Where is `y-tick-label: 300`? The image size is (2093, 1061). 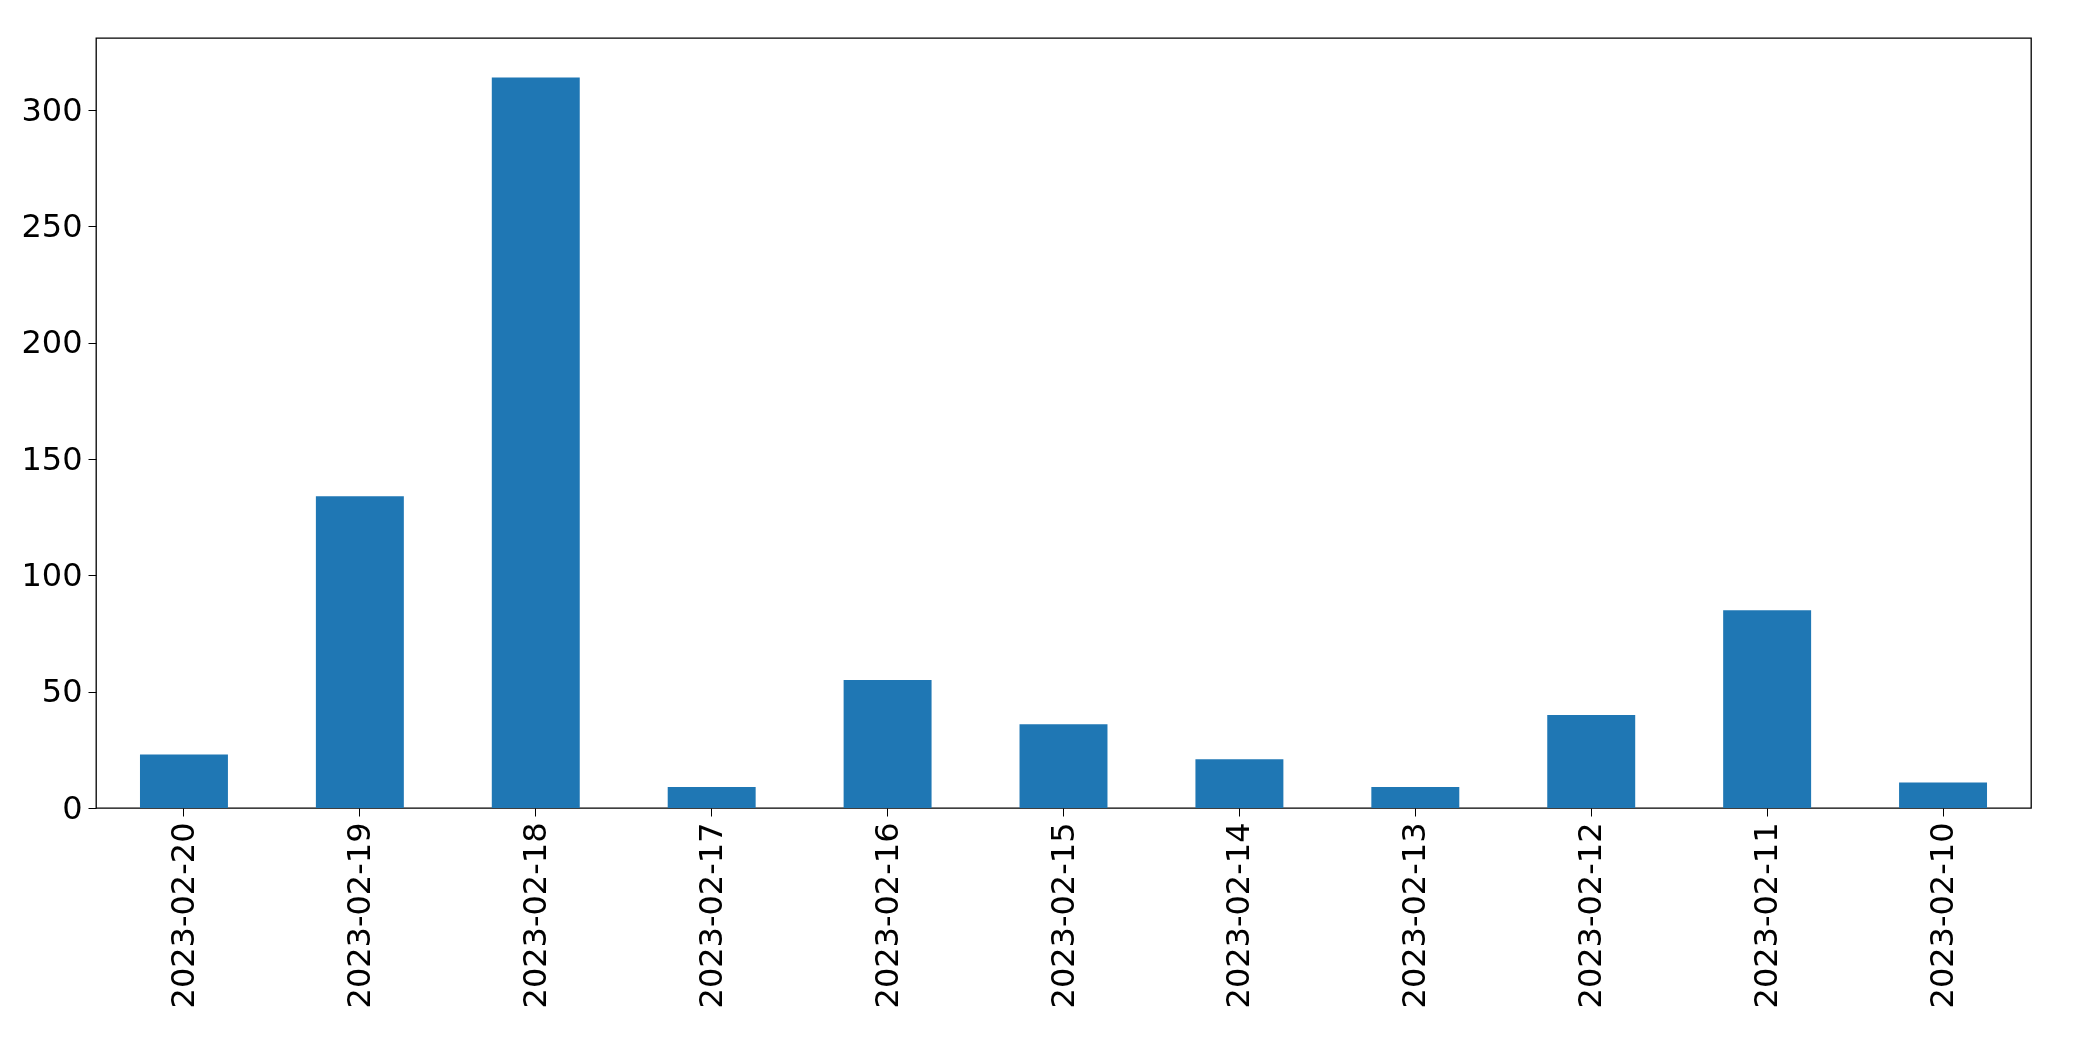 y-tick-label: 300 is located at coordinates (52, 109).